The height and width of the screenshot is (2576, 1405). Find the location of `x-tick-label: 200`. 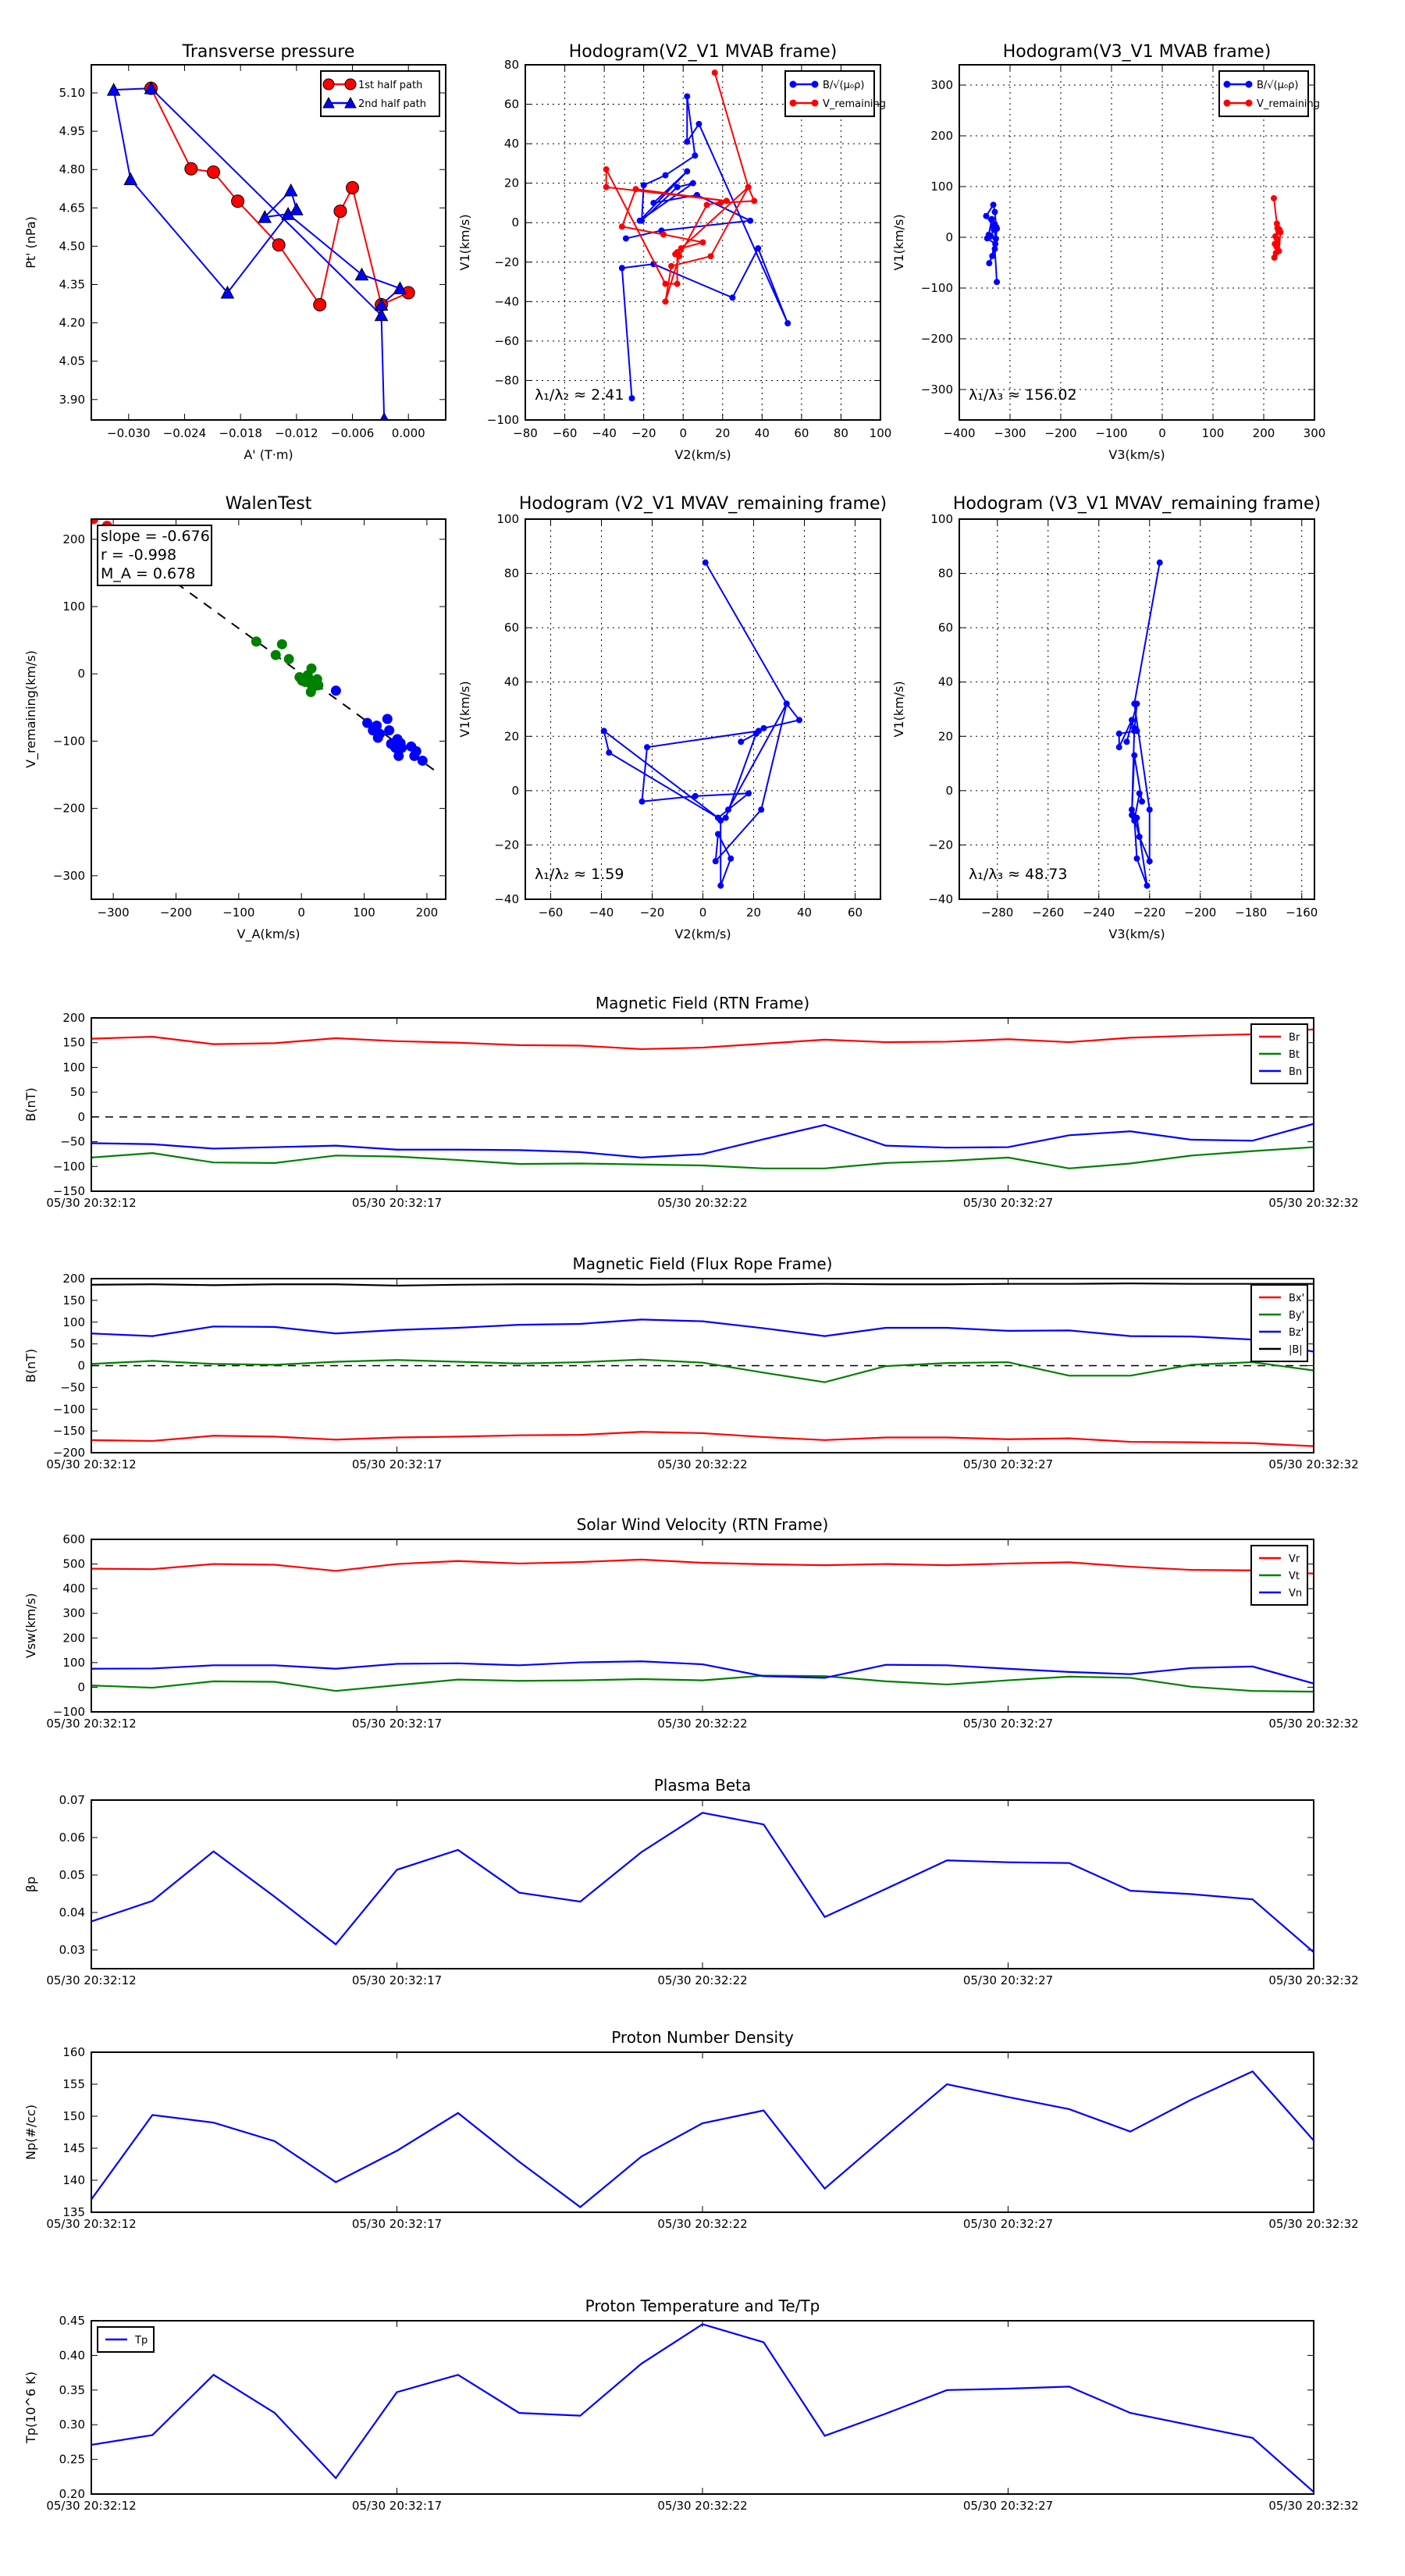

x-tick-label: 200 is located at coordinates (428, 913).